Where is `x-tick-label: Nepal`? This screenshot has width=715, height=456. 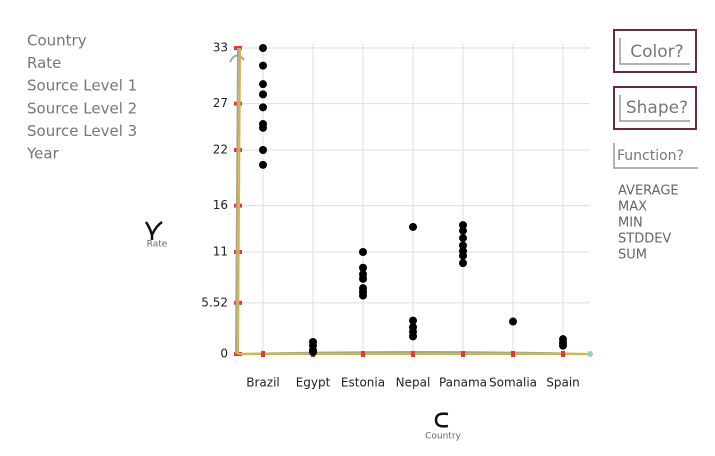 x-tick-label: Nepal is located at coordinates (413, 383).